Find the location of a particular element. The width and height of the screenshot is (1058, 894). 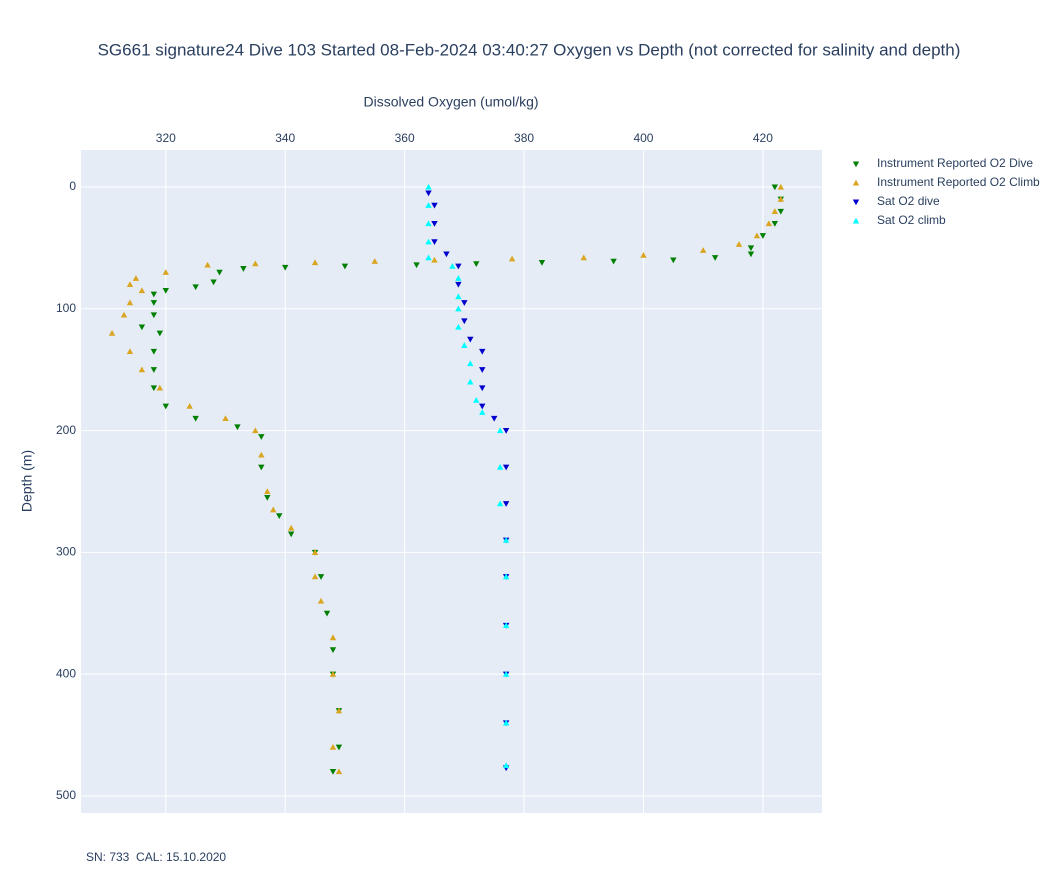

y-tick-label: 200 is located at coordinates (66, 430).